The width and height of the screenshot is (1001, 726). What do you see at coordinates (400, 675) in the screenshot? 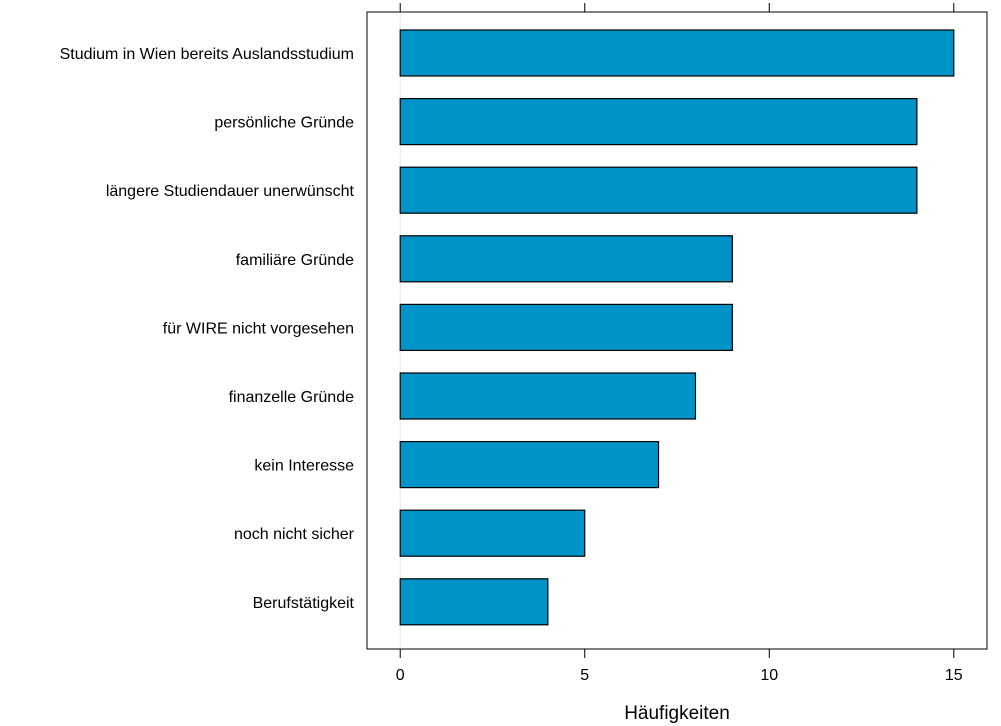
I see `x-tick-label: 0` at bounding box center [400, 675].